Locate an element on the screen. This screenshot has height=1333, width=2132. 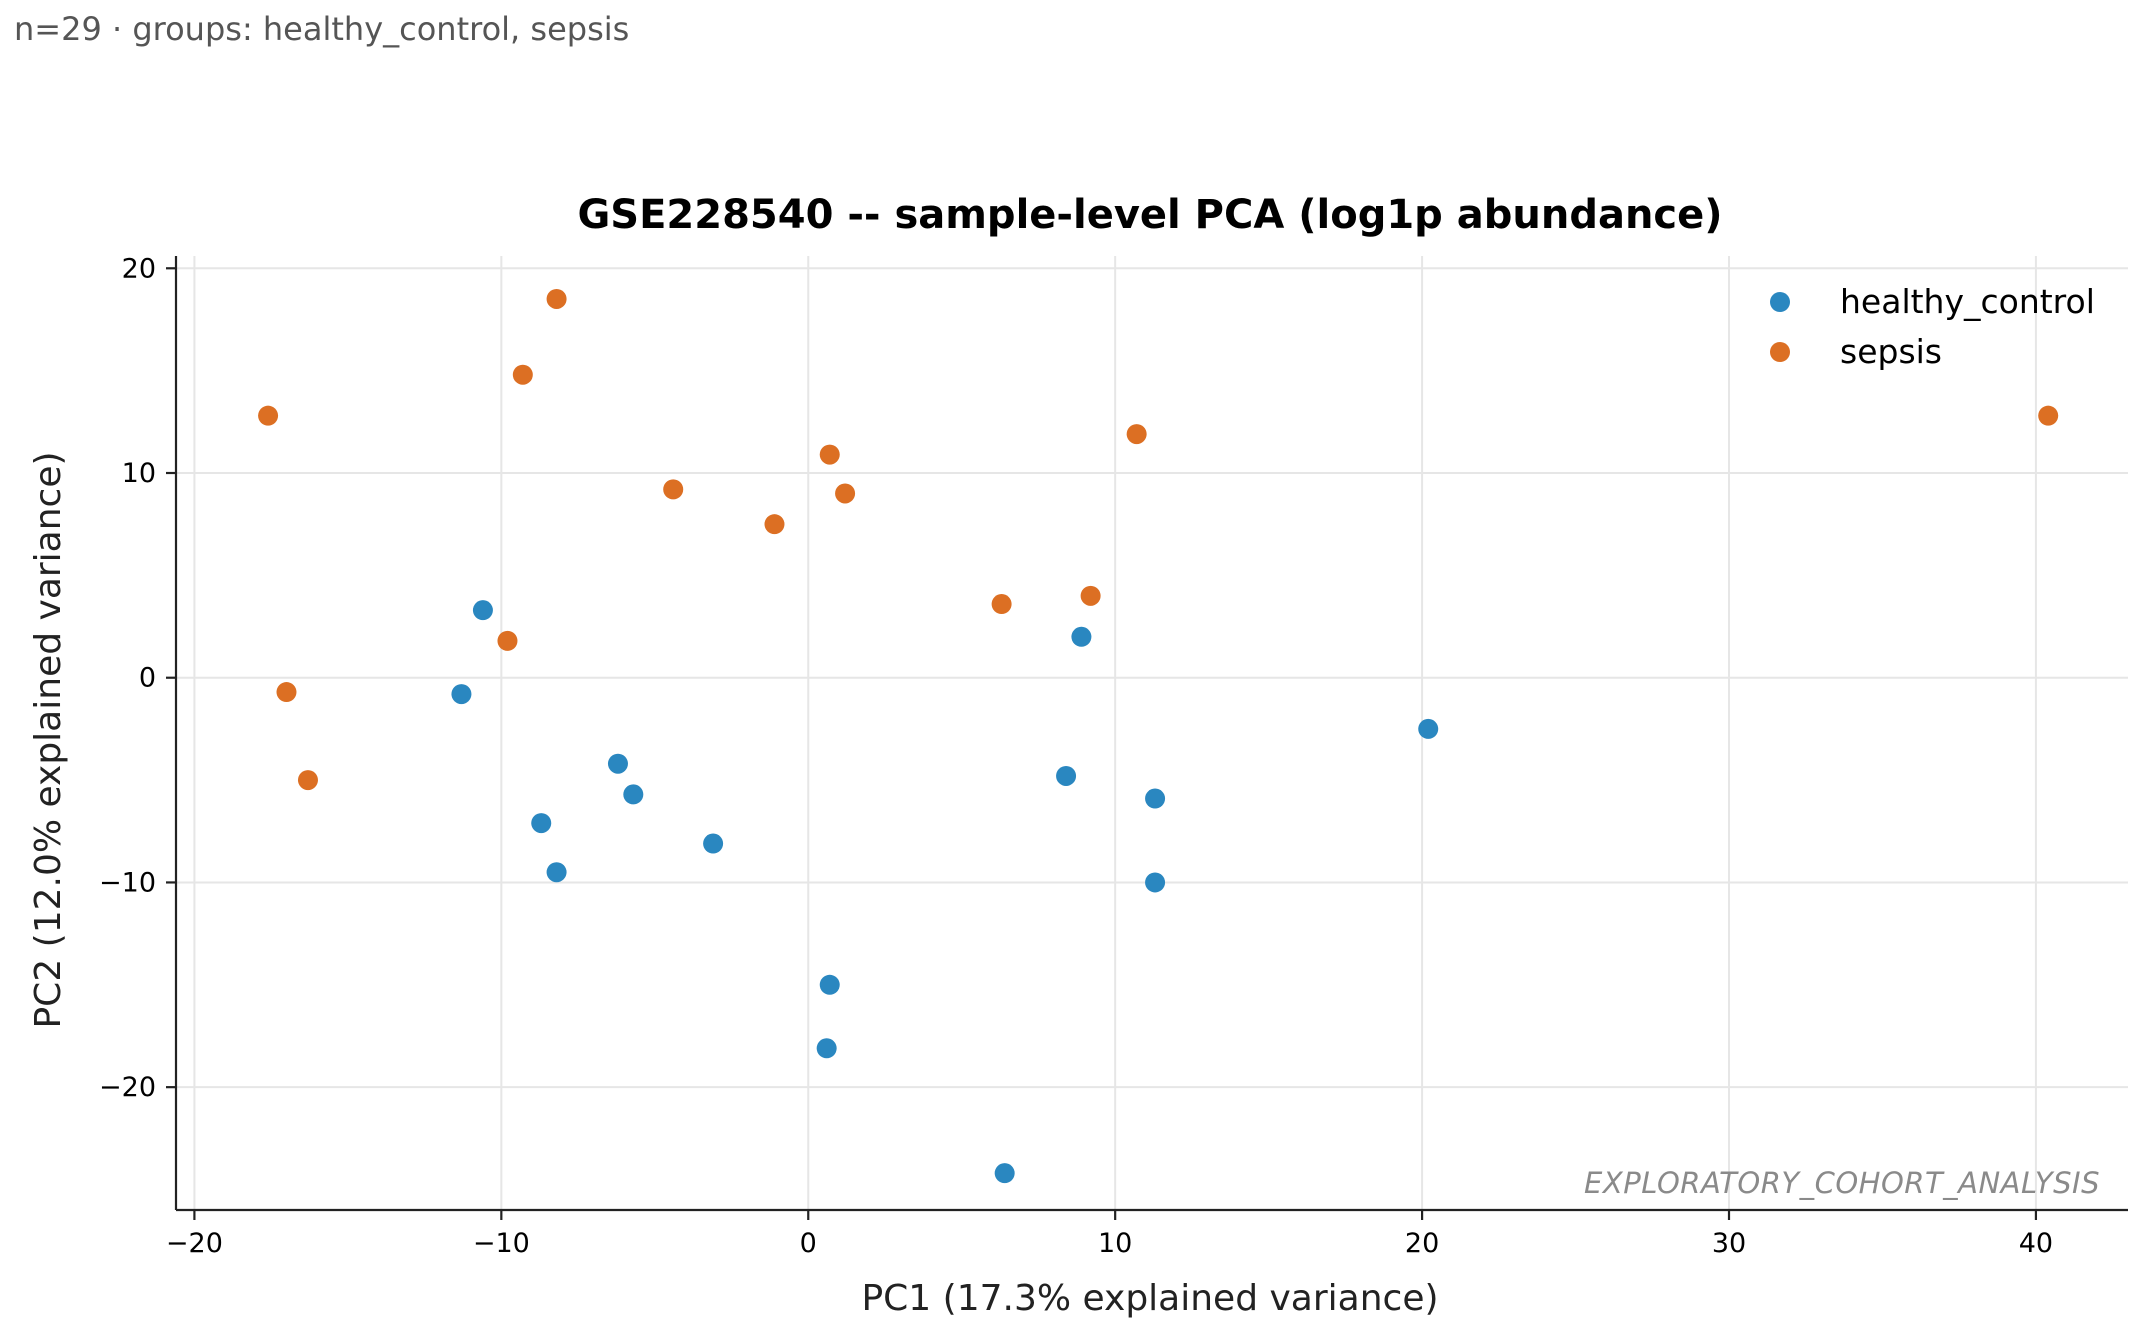
y-axis-ticks: −20 −10 0 10 20 is located at coordinates (137, 678).